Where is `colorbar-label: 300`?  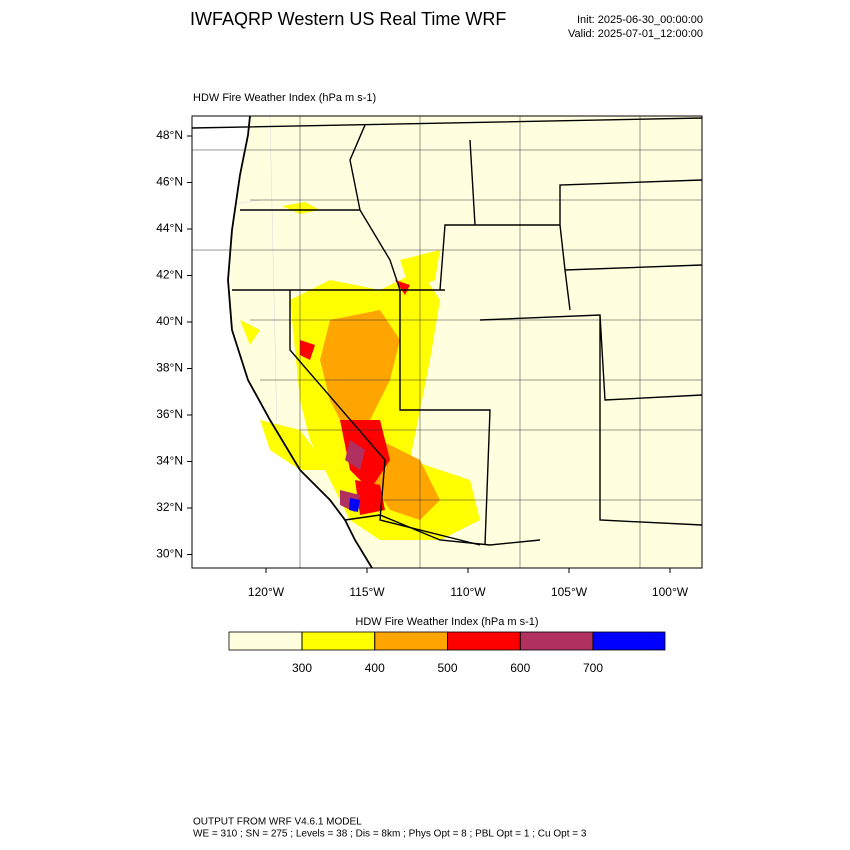
colorbar-label: 300 is located at coordinates (302, 668).